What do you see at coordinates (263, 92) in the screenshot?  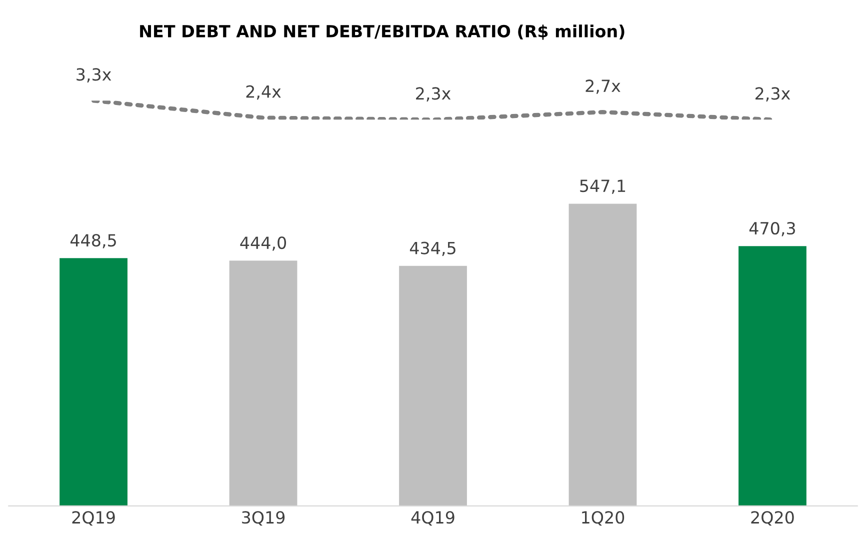 I see `data-label: 2,4x` at bounding box center [263, 92].